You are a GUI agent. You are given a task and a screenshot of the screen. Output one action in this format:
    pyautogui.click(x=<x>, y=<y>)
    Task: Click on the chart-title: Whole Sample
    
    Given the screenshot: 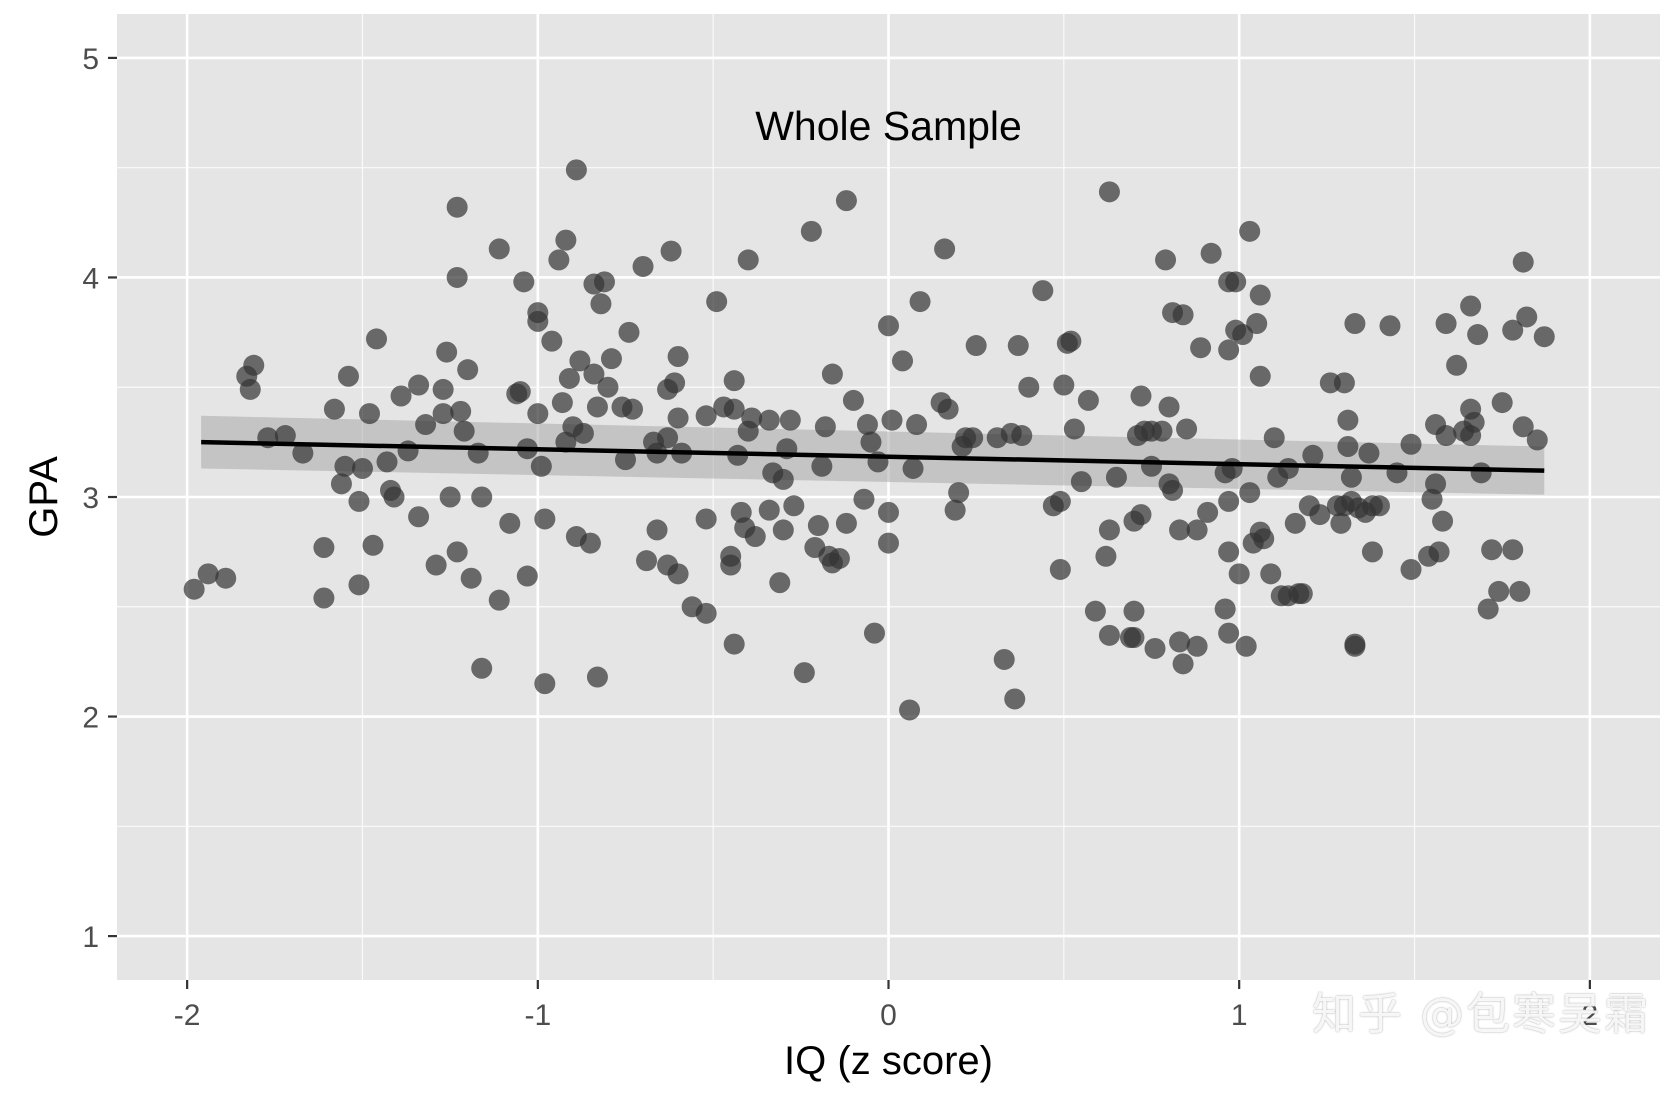 What is the action you would take?
    pyautogui.click(x=888, y=126)
    